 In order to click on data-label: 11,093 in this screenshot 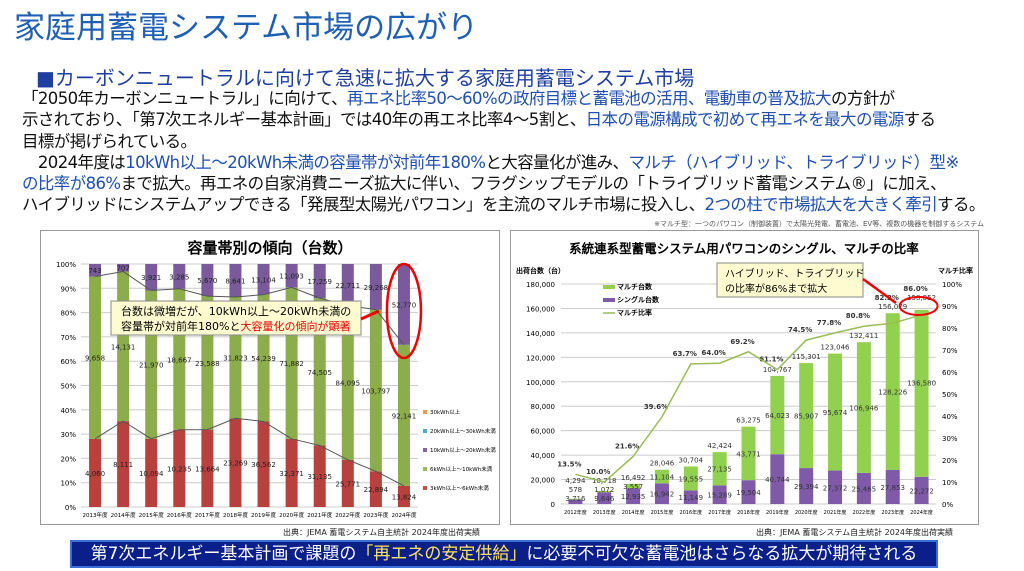, I will do `click(291, 277)`.